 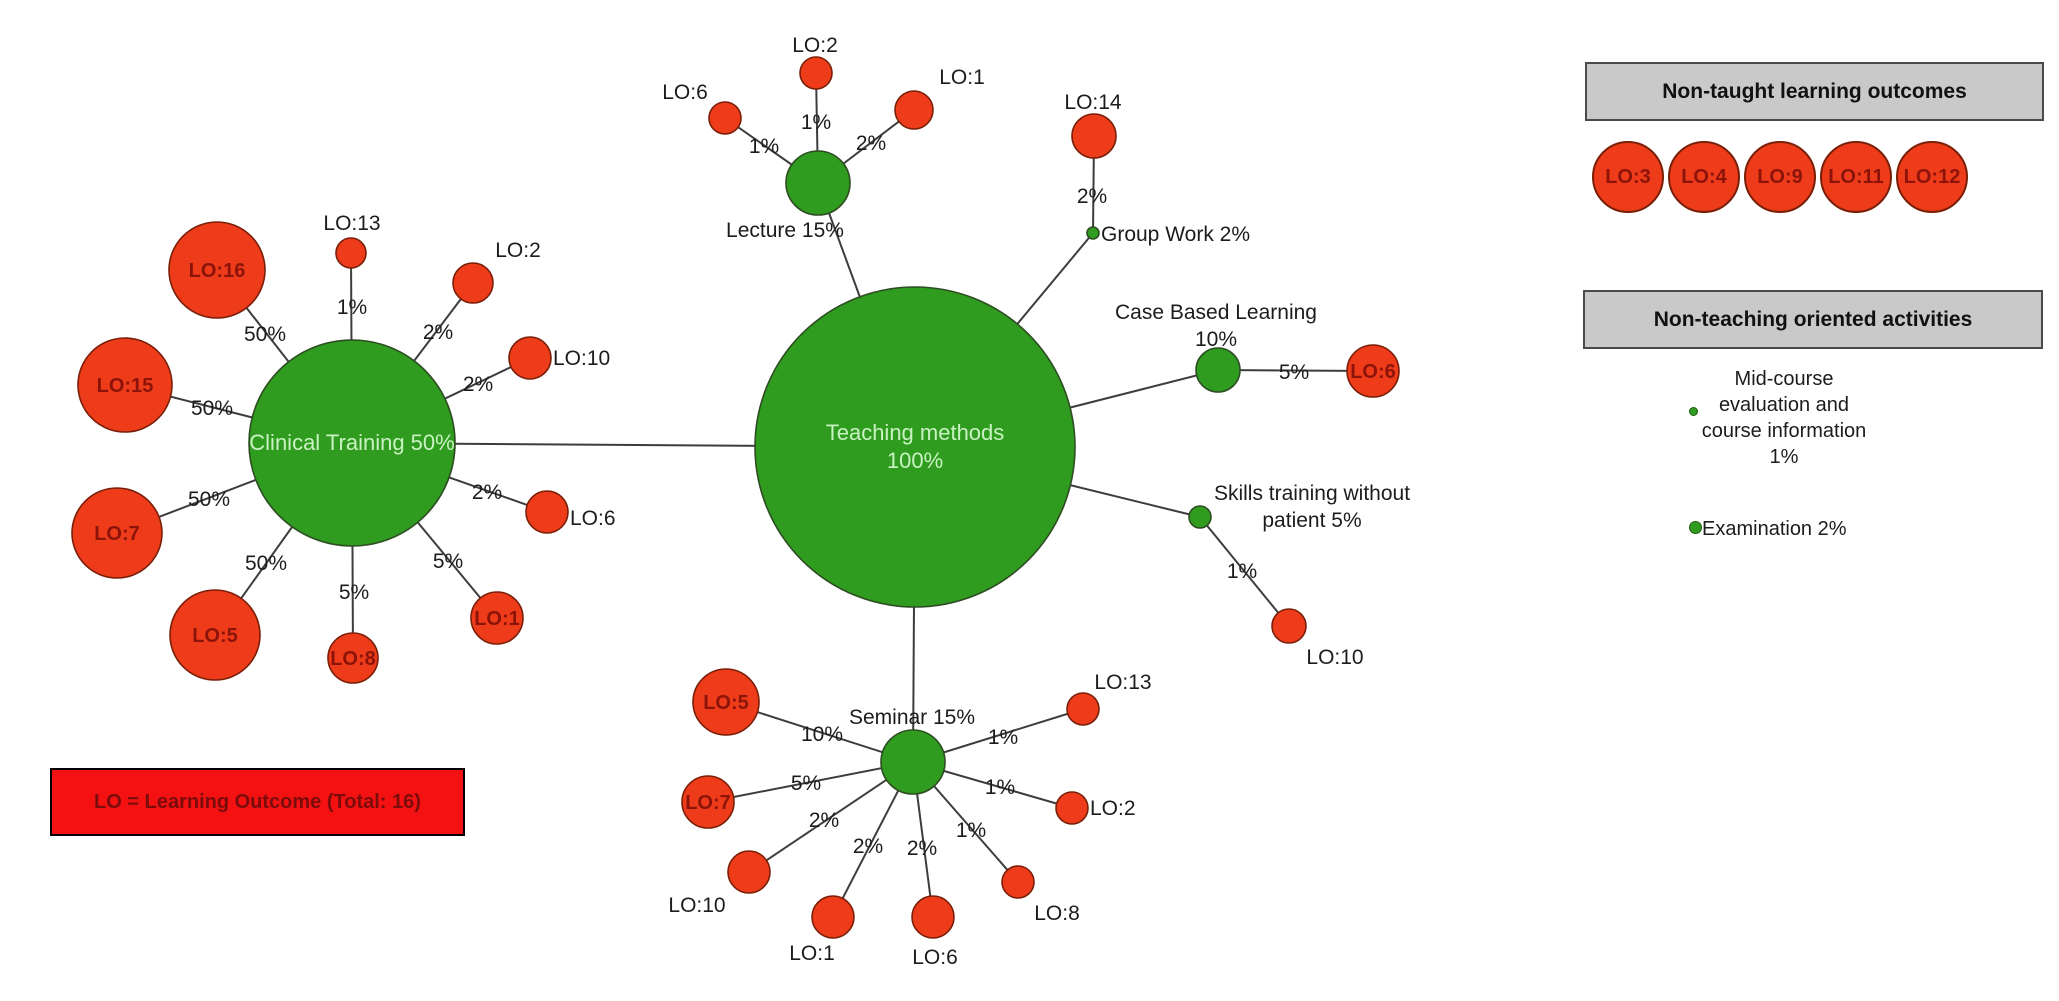 What do you see at coordinates (818, 183) in the screenshot?
I see `node-lecture` at bounding box center [818, 183].